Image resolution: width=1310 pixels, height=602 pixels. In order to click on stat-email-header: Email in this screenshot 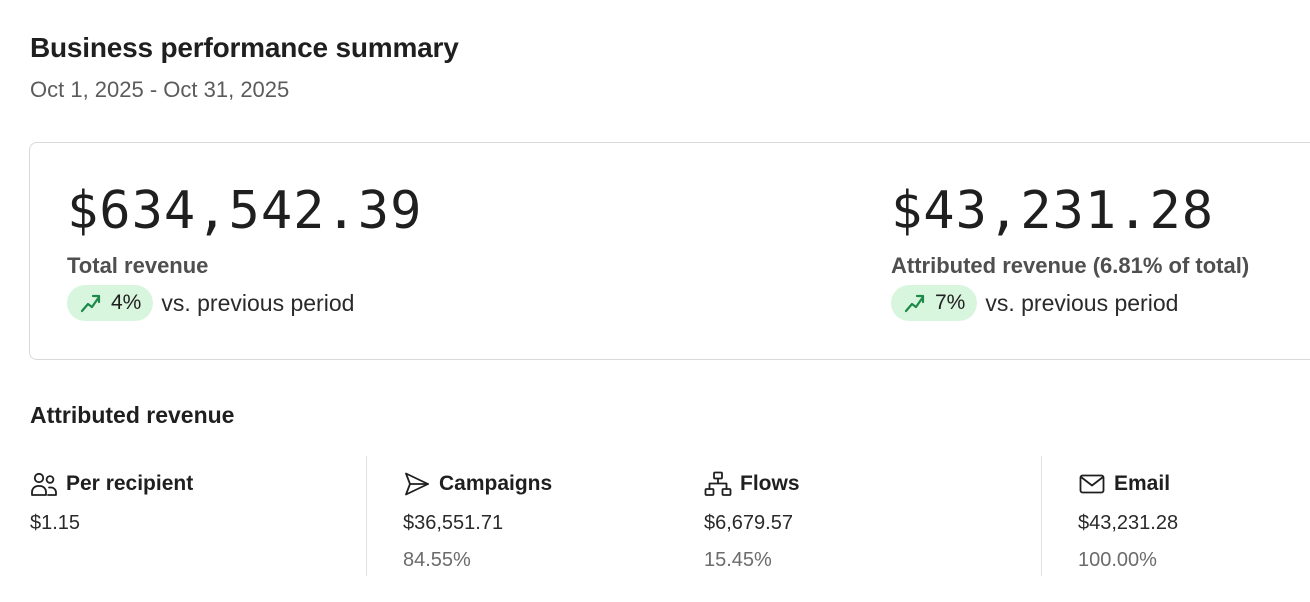, I will do `click(1128, 484)`.